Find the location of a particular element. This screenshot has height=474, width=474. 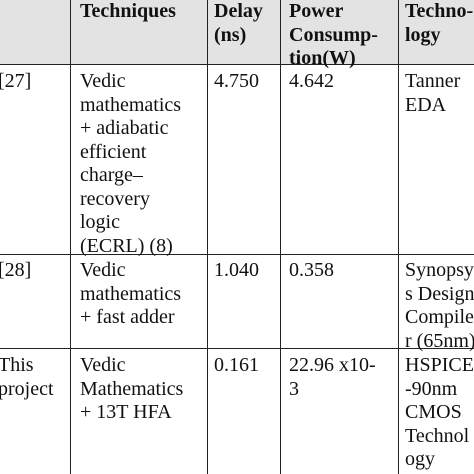

row-27-delay: 4.750 is located at coordinates (236, 81).